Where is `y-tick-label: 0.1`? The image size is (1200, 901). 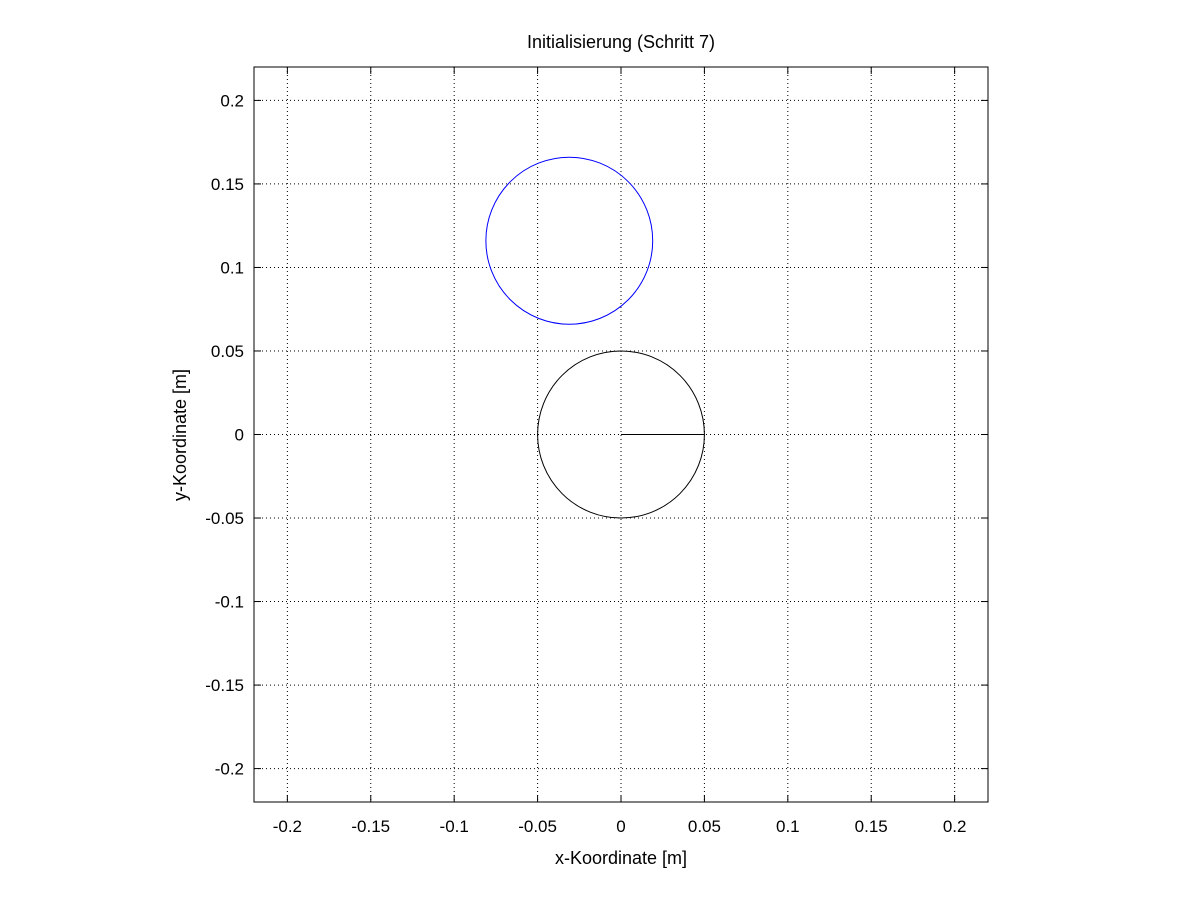 y-tick-label: 0.1 is located at coordinates (232, 267).